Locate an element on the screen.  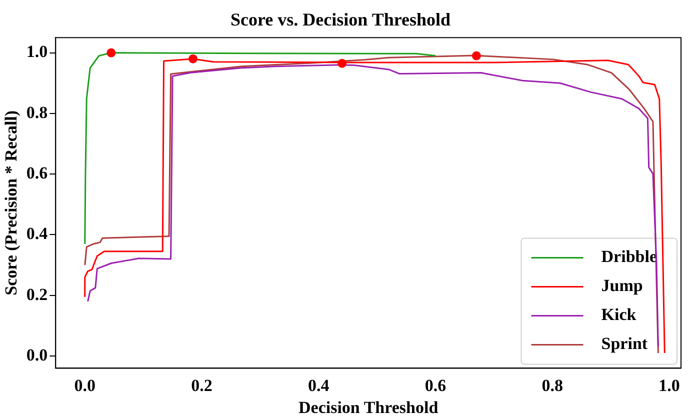
x-tick-label: 0.8 is located at coordinates (553, 385).